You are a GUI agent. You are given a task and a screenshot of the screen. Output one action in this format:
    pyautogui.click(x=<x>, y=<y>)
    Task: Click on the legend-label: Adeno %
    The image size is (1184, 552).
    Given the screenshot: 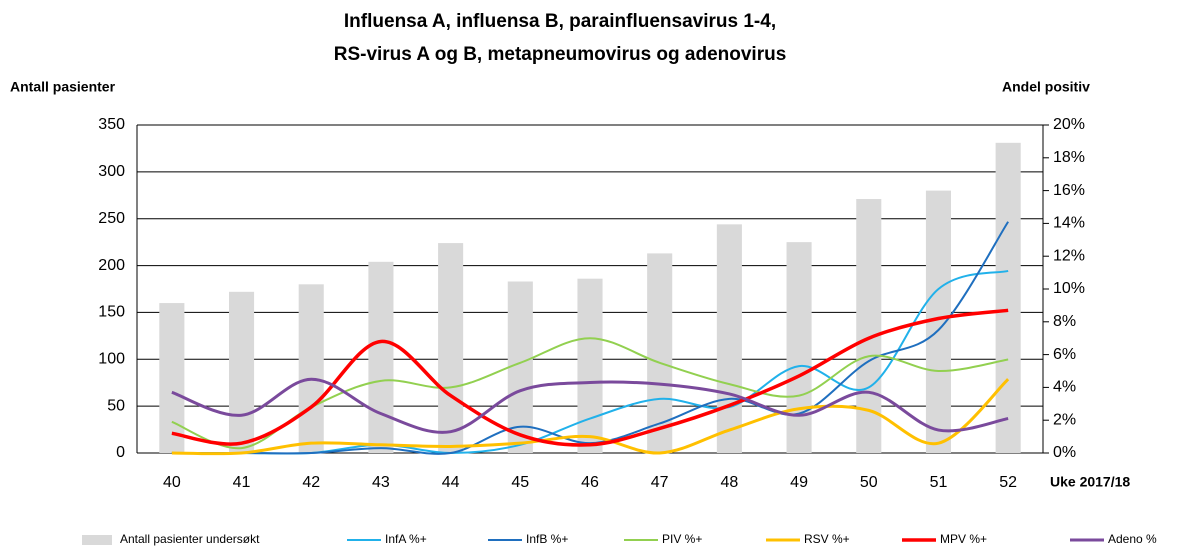 What is the action you would take?
    pyautogui.click(x=1132, y=539)
    